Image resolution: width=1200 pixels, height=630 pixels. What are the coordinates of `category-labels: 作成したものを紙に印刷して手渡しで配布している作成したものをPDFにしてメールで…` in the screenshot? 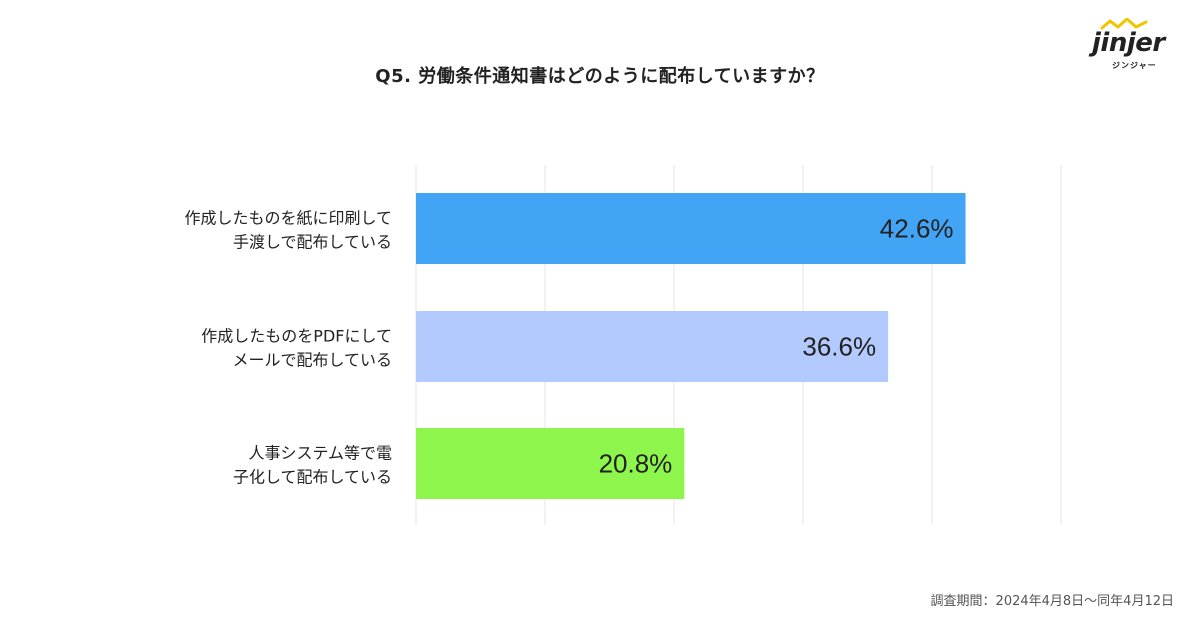 It's located at (288, 348).